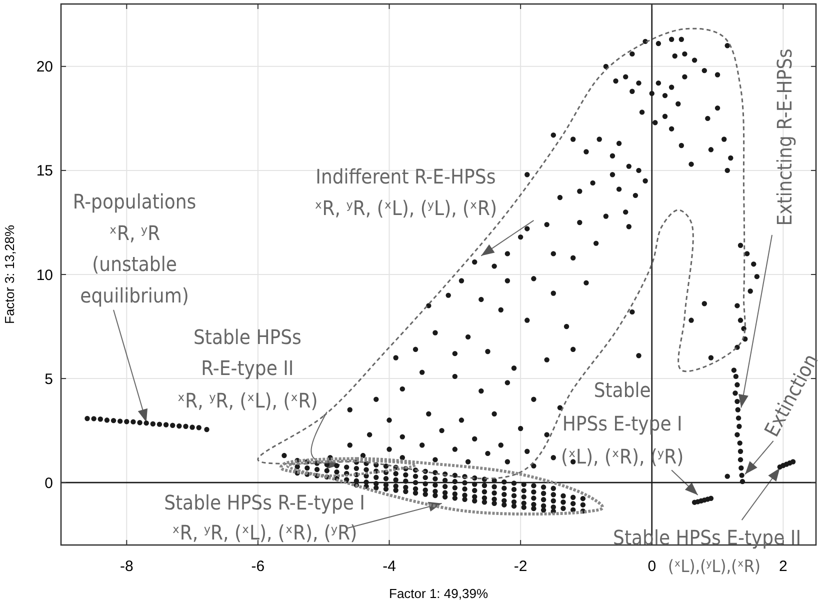 This screenshot has width=818, height=606. I want to click on annotation: Indifferent R-E-HPSs, so click(406, 176).